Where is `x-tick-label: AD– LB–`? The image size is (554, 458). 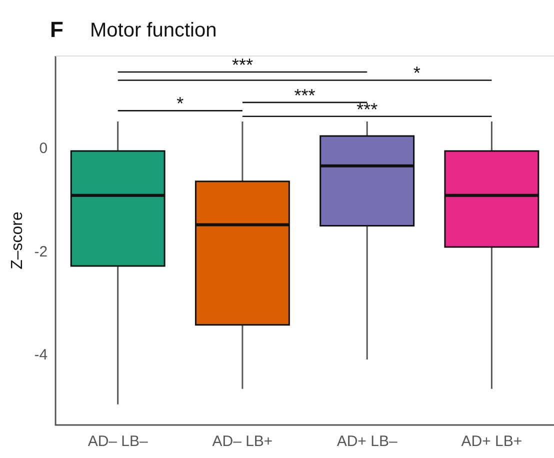 x-tick-label: AD– LB– is located at coordinates (118, 441).